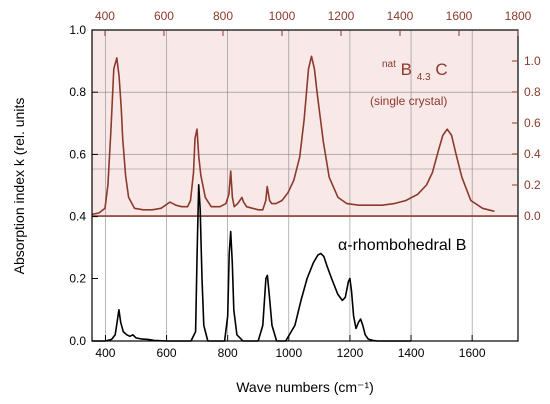 Image resolution: width=550 pixels, height=404 pixels. Describe the element at coordinates (350, 353) in the screenshot. I see `x-tick-label: 1200` at that location.